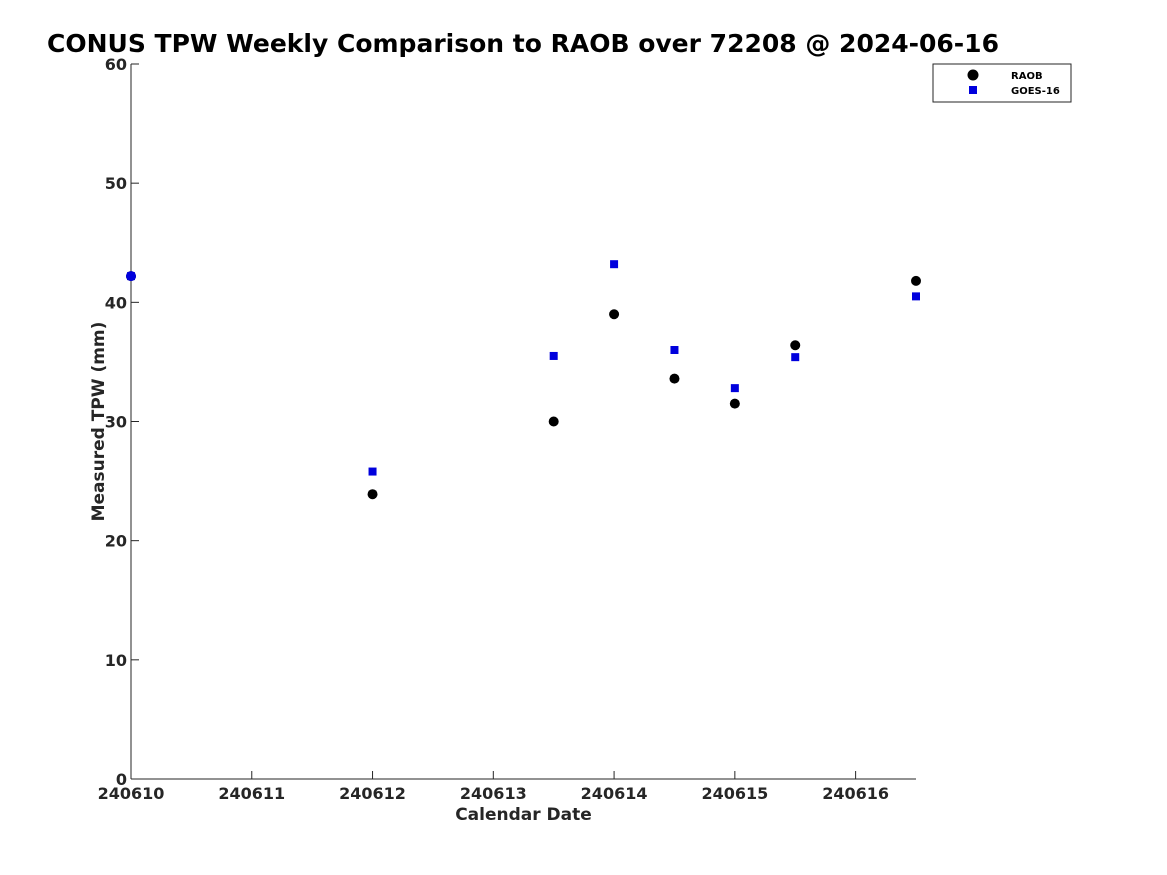 Image resolution: width=1167 pixels, height=875 pixels. Describe the element at coordinates (973, 75) in the screenshot. I see `legend-raob-marker` at that location.